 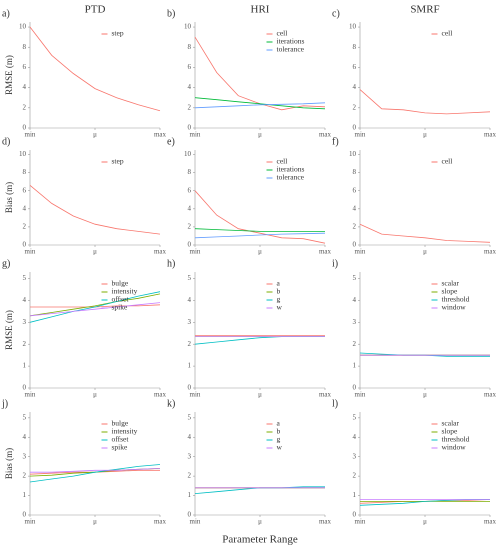 What do you see at coordinates (291, 177) in the screenshot?
I see `legend-label: tolerance` at bounding box center [291, 177].